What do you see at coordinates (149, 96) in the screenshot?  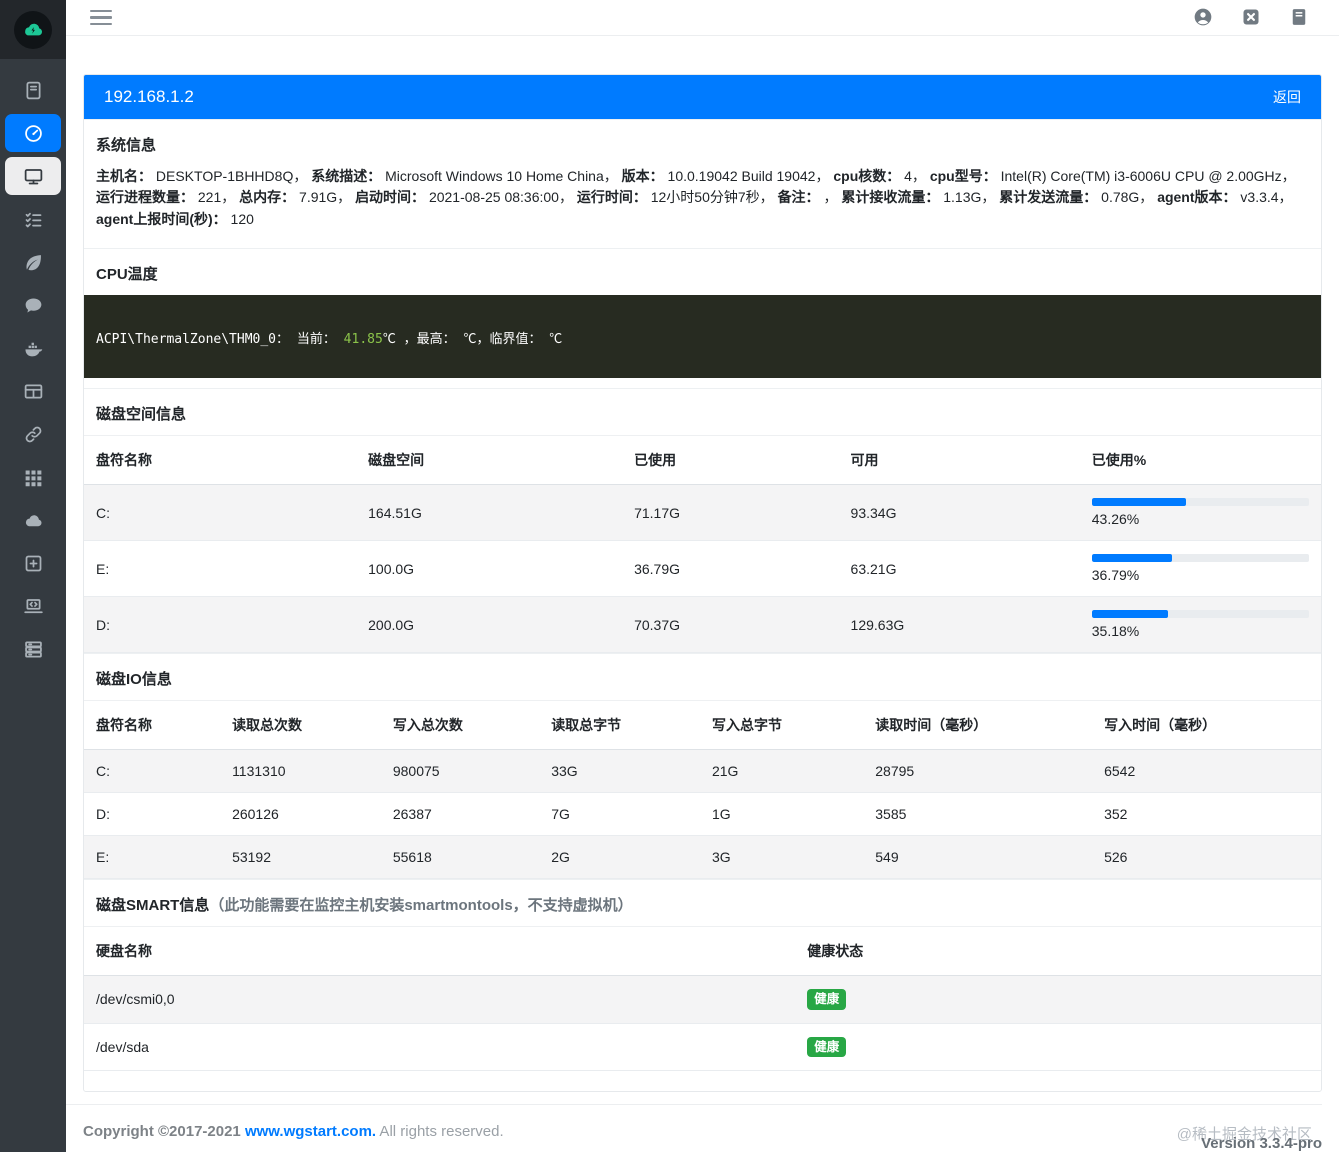 I see `host-ip-title: 192.168.1.2` at bounding box center [149, 96].